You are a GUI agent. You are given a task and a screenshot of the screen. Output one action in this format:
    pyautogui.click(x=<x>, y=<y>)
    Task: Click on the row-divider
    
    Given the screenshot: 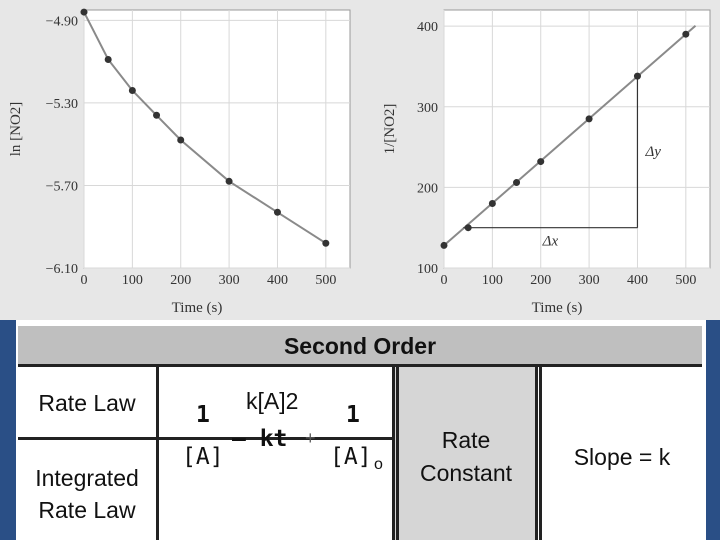 What is the action you would take?
    pyautogui.click(x=205, y=438)
    